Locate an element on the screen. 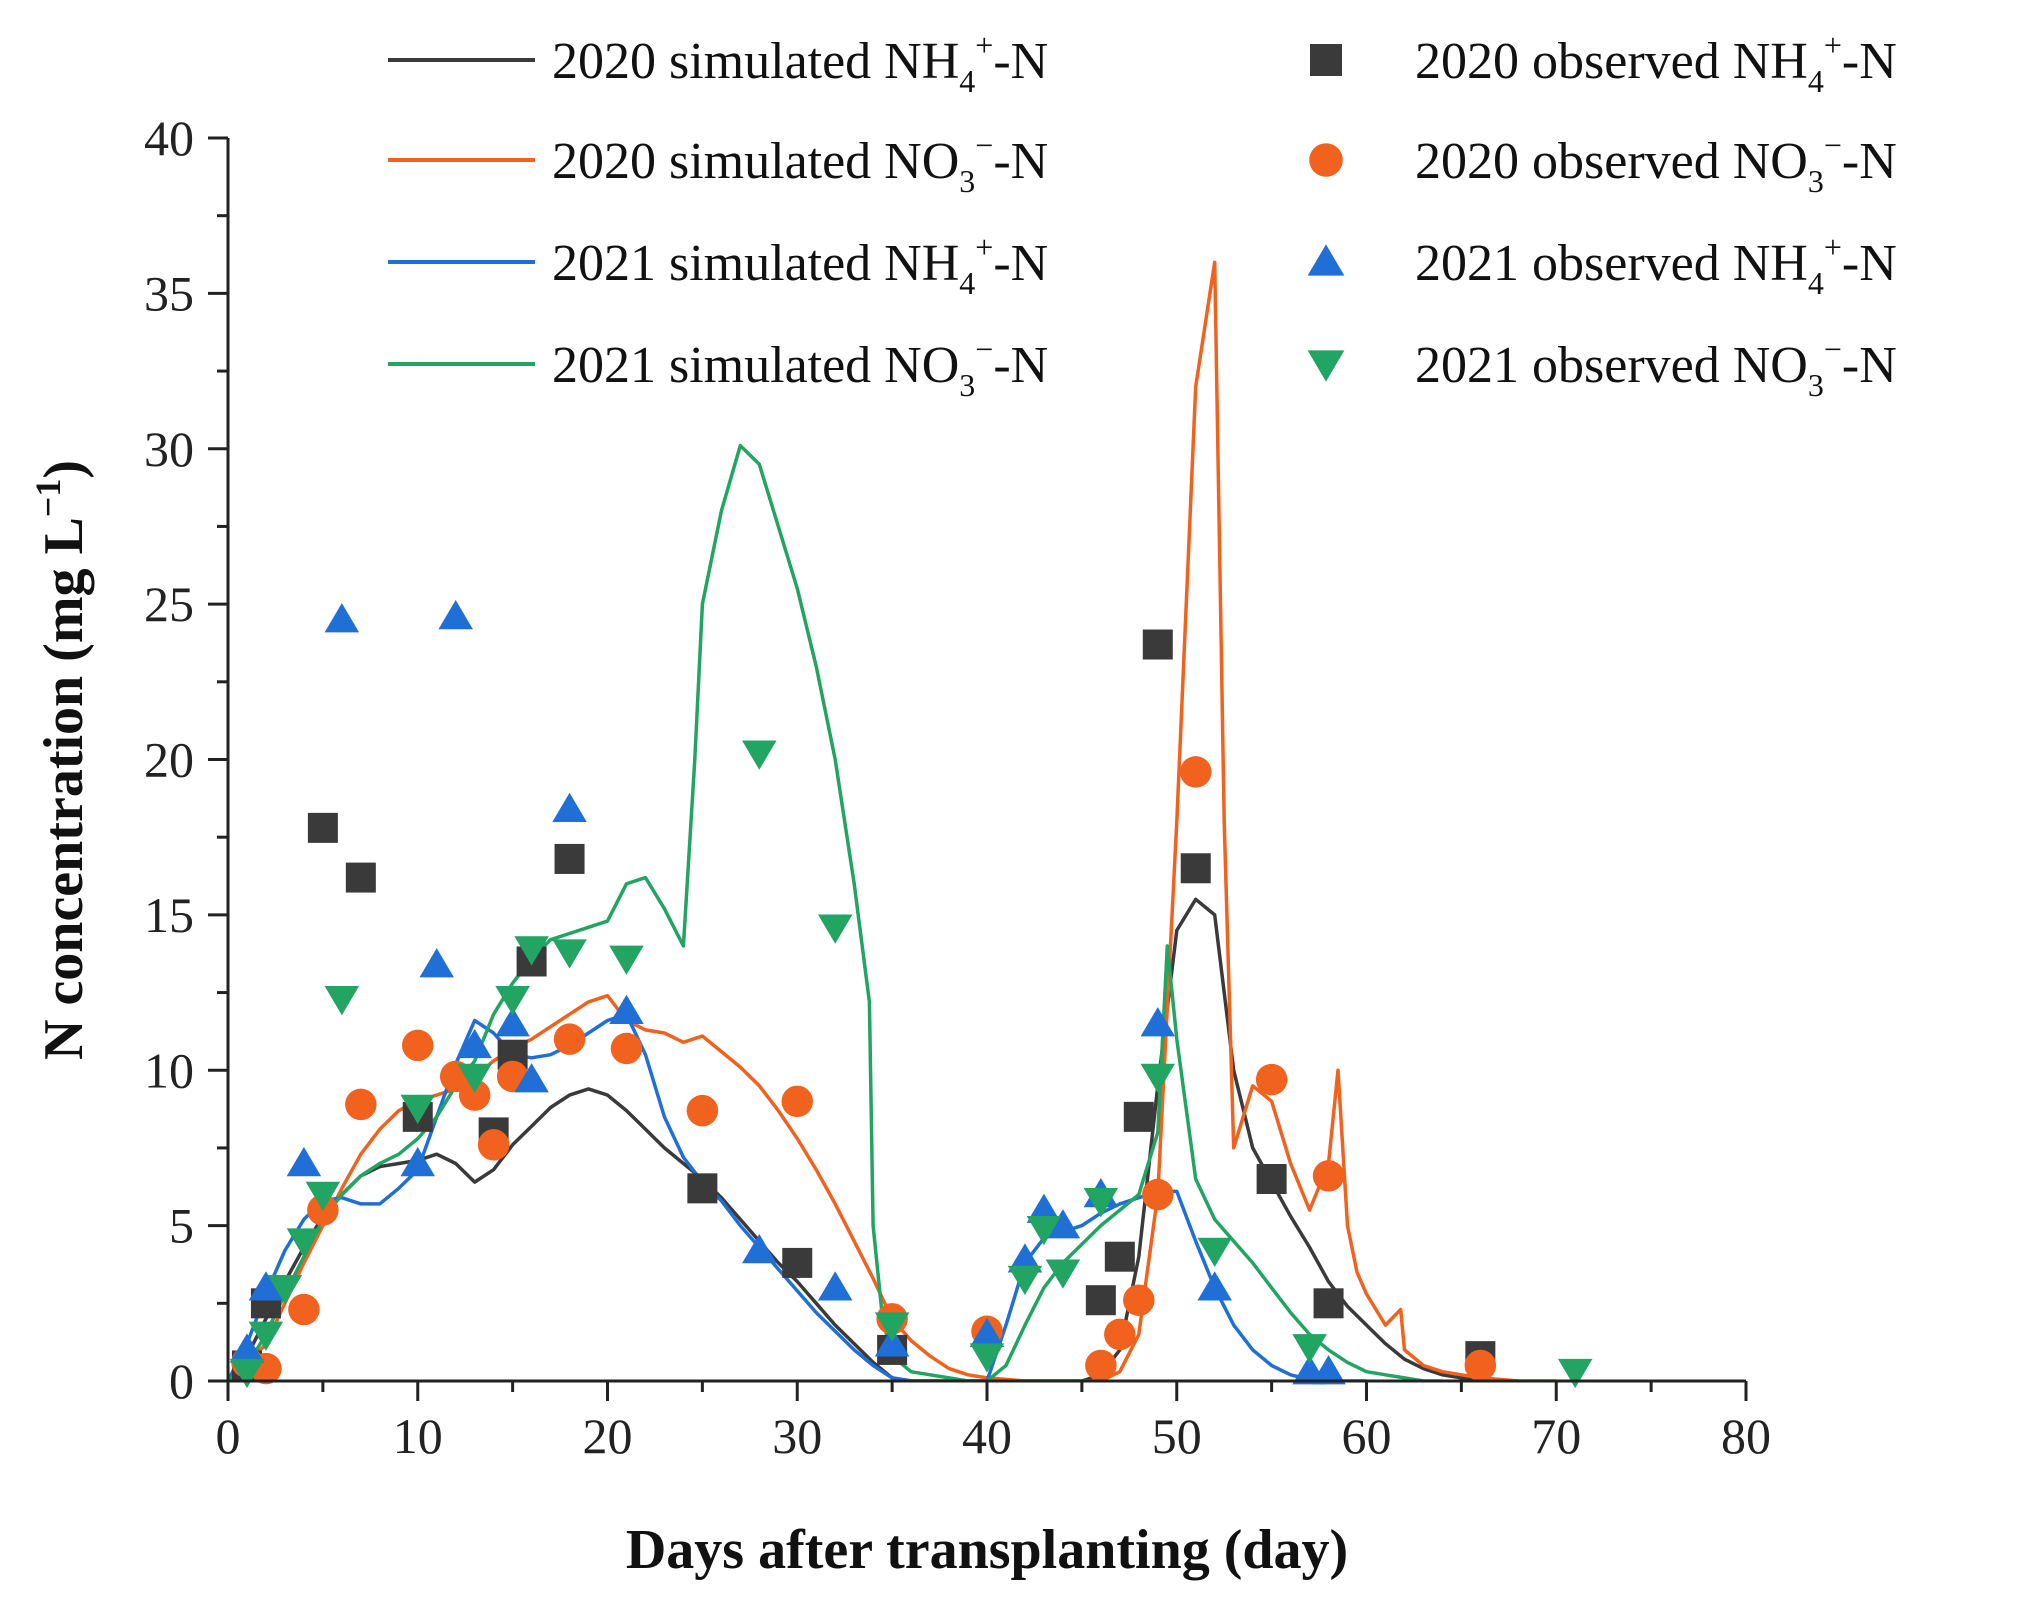 The height and width of the screenshot is (1610, 2024). y-axis-title-main: N concentration (mg L is located at coordinates (64, 788).